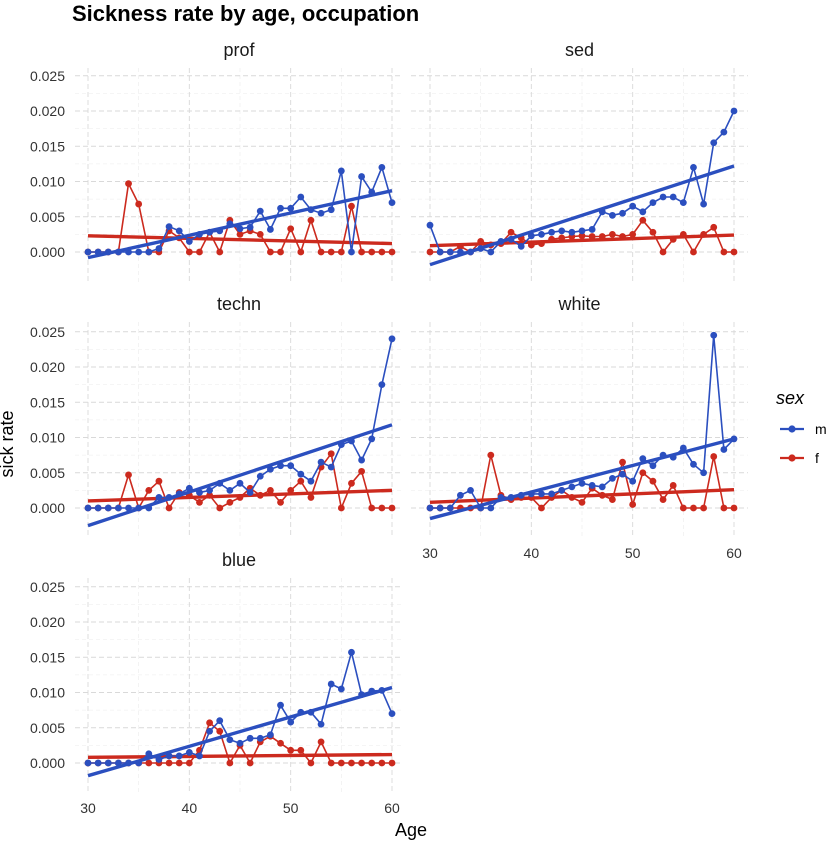 The image size is (840, 845). Describe the element at coordinates (8, 443) in the screenshot. I see `y-axis-label: sick rate` at that location.